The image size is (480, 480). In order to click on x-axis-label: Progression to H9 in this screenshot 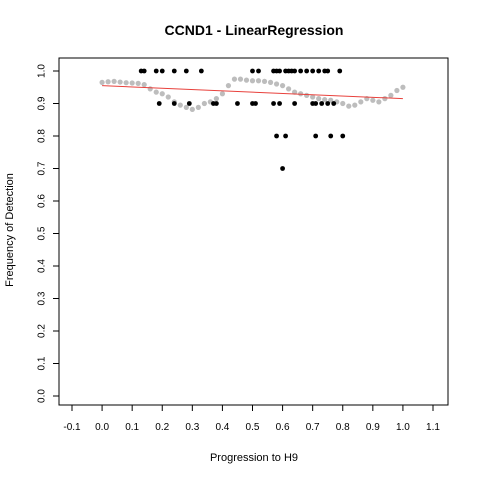, I will do `click(254, 458)`.